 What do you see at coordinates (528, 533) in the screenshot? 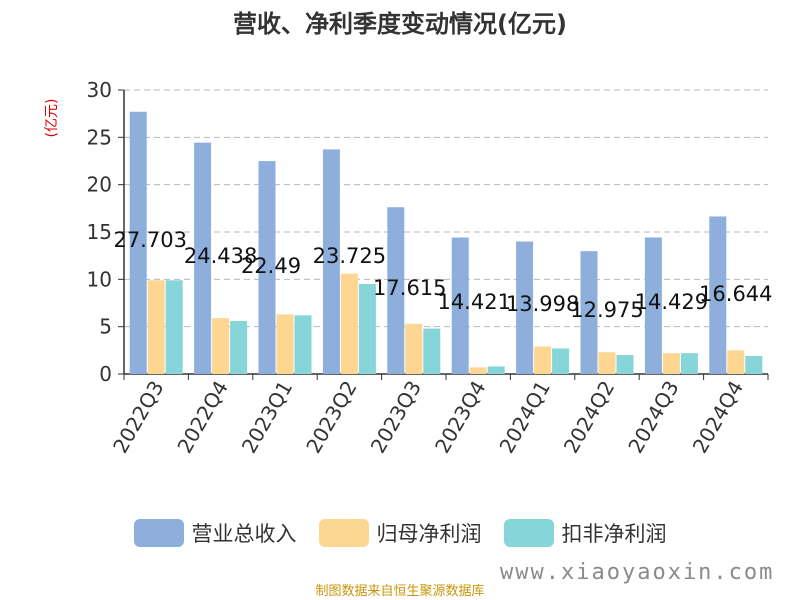
I see `legend-swatch-deducted-profit` at bounding box center [528, 533].